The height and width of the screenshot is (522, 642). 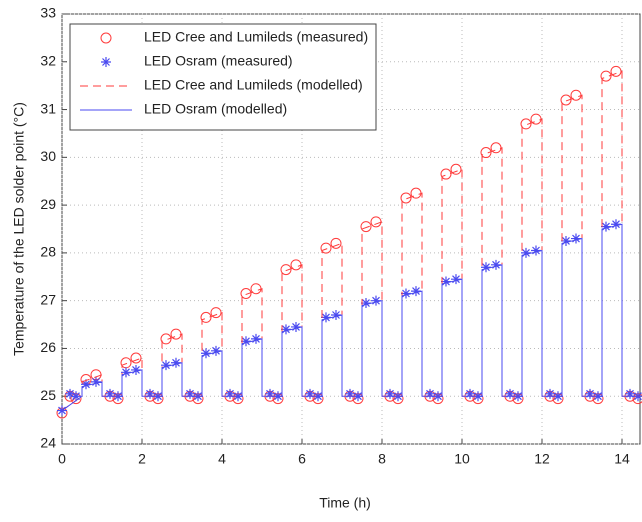 What do you see at coordinates (382, 459) in the screenshot?
I see `x-tick-label: 8` at bounding box center [382, 459].